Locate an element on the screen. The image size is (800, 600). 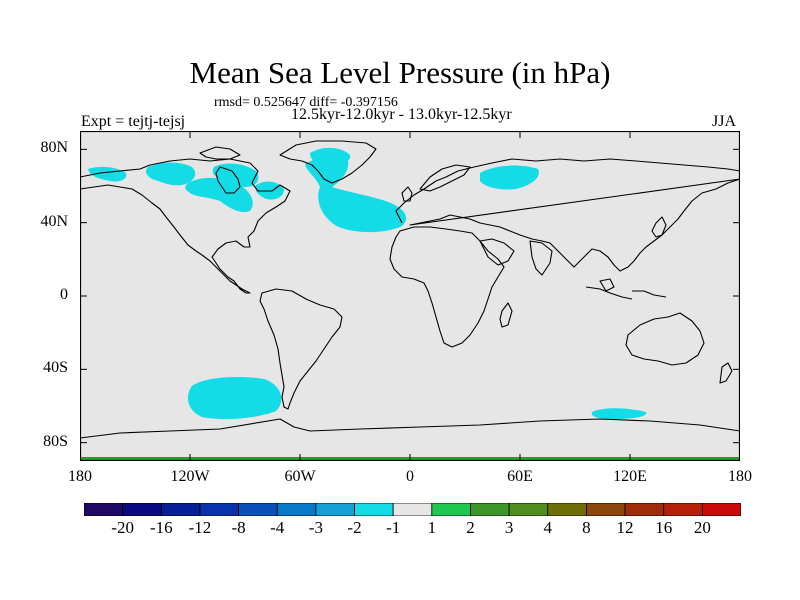
lon-label-6: 180 is located at coordinates (740, 476).